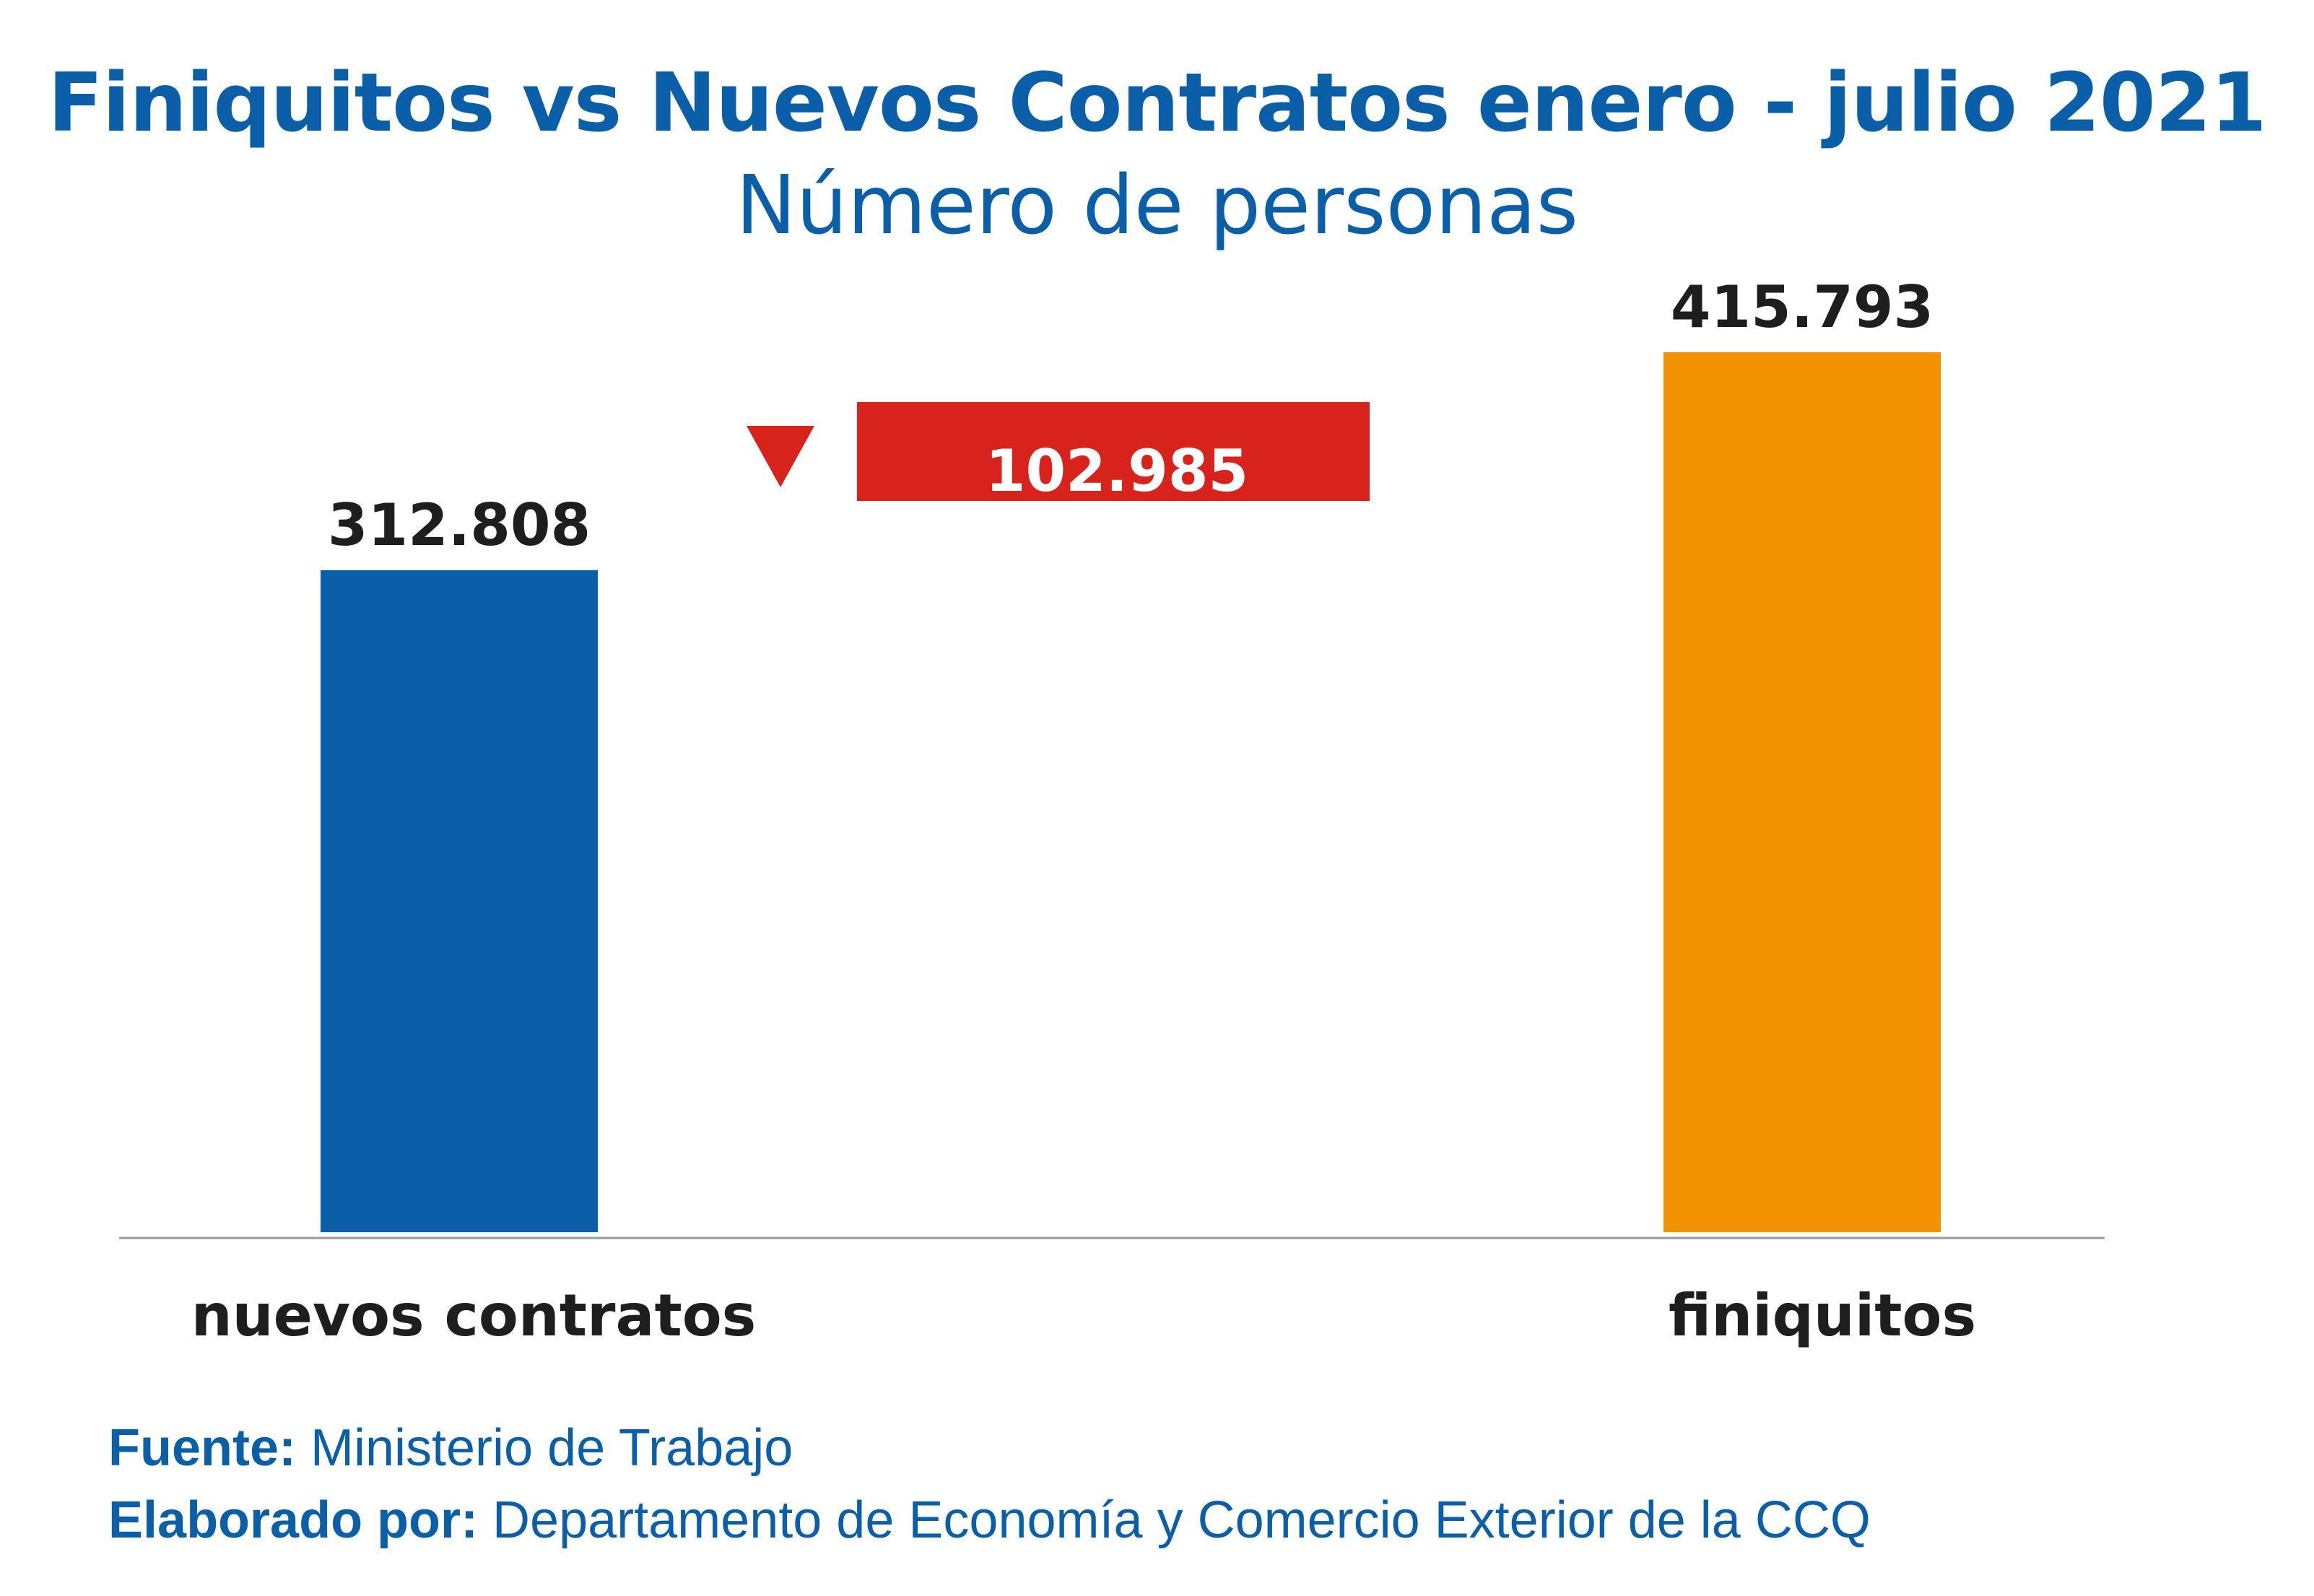 This screenshot has width=2314, height=1596. What do you see at coordinates (202, 1448) in the screenshot?
I see `source-label: Fuente:` at bounding box center [202, 1448].